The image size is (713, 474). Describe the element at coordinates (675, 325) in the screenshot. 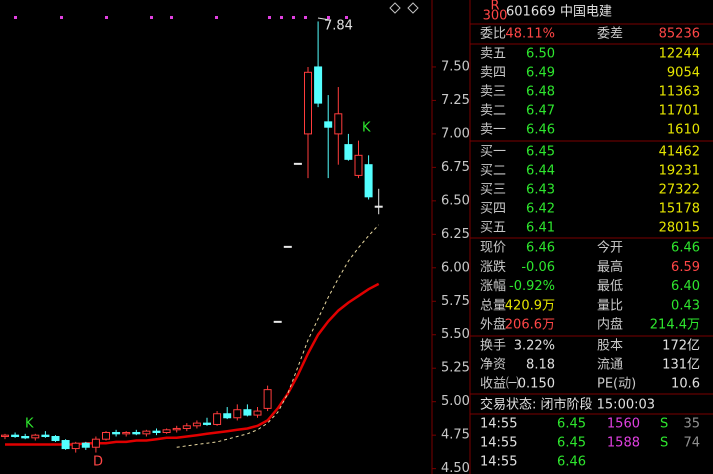

I see `panel-cell: 214.4万` at that location.